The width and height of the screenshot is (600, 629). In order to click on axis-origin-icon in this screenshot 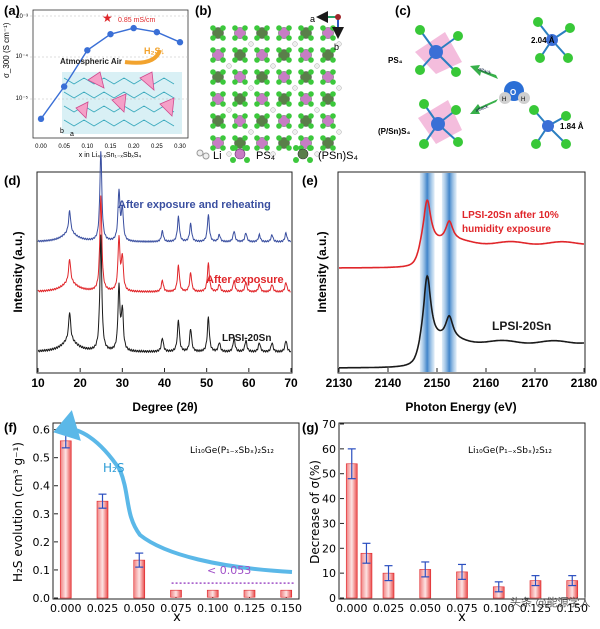, I will do `click(338, 17)`.